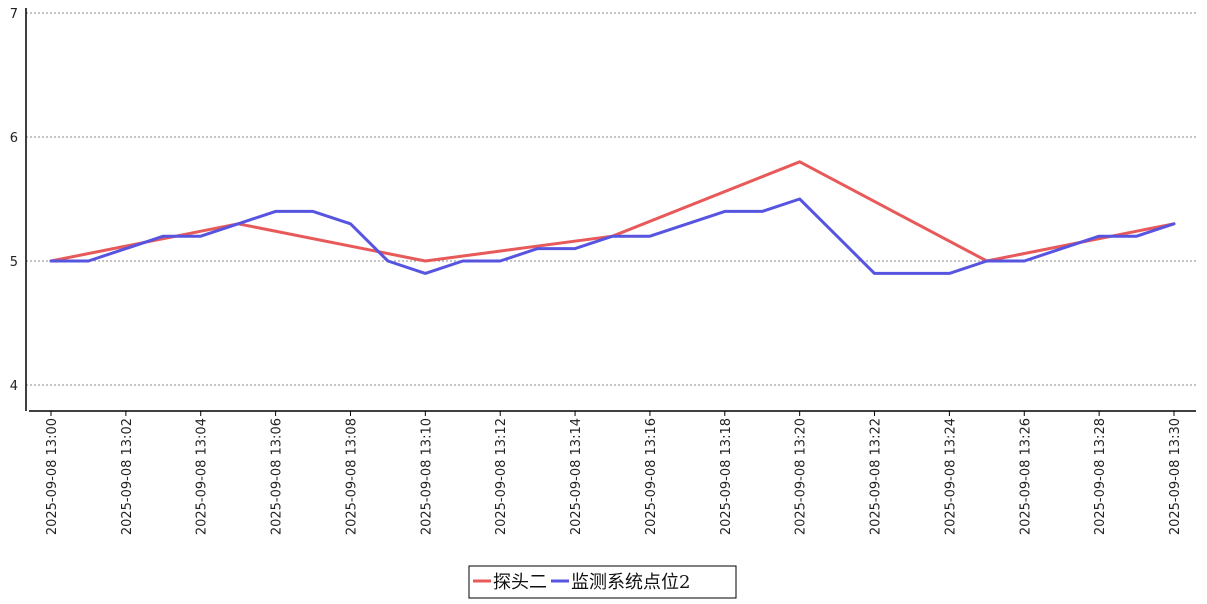 The height and width of the screenshot is (604, 1207). I want to click on legend-label-2: 监测系统点位2, so click(630, 582).